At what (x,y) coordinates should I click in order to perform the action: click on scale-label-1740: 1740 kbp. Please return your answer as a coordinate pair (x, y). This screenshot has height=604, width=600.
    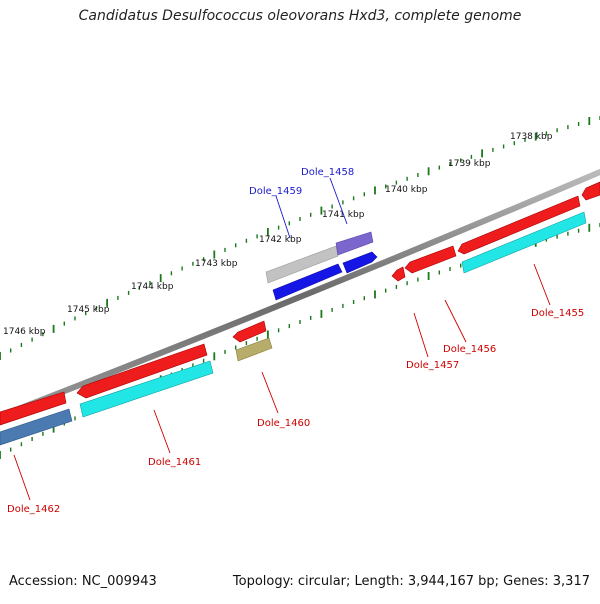
    Looking at the image, I should click on (406, 190).